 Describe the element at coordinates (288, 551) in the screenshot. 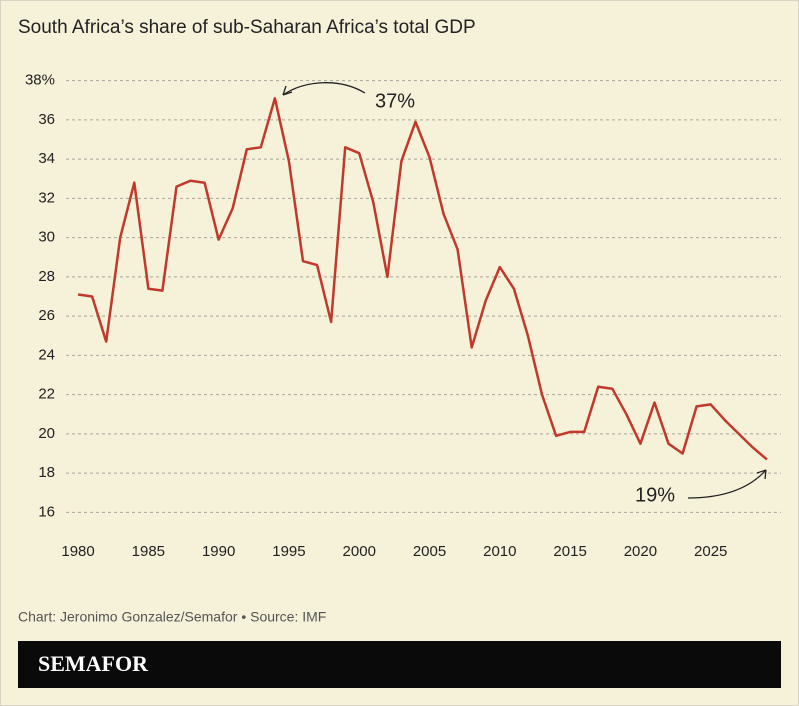

I see `x-tick-label: 1995` at that location.